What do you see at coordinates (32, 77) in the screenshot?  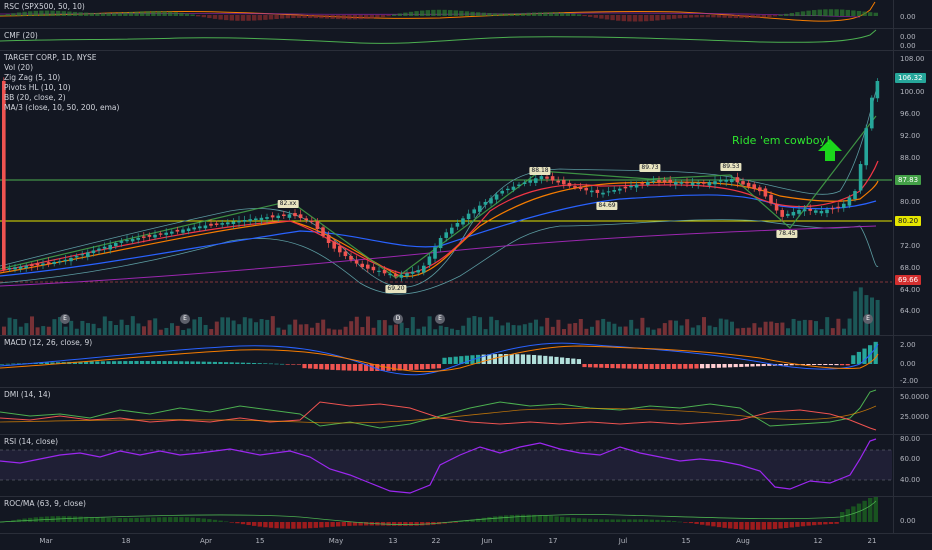 I see `zigzag-indicator-label: Zig Zag (5, 10)` at bounding box center [32, 77].